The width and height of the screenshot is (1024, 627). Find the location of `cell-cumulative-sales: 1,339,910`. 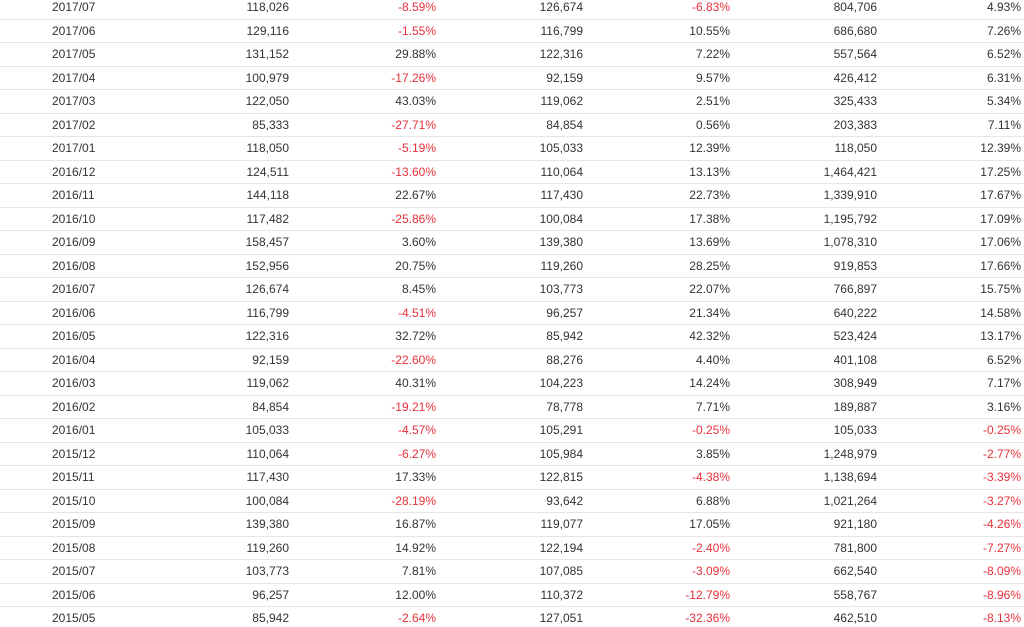

cell-cumulative-sales: 1,339,910 is located at coordinates (850, 195).